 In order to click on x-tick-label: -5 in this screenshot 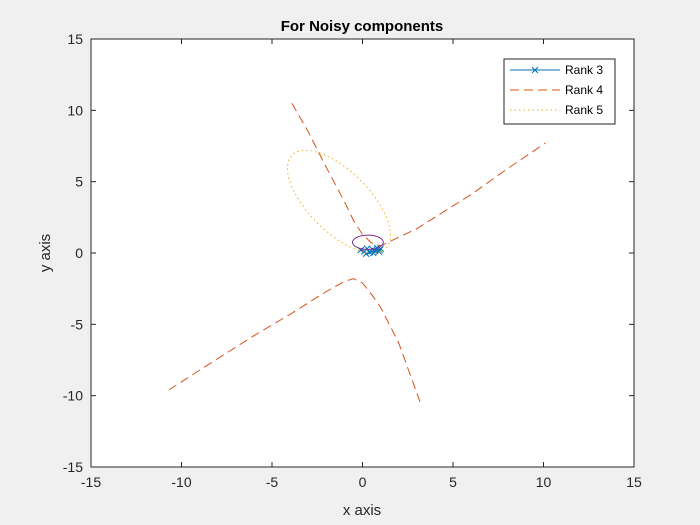, I will do `click(272, 482)`.